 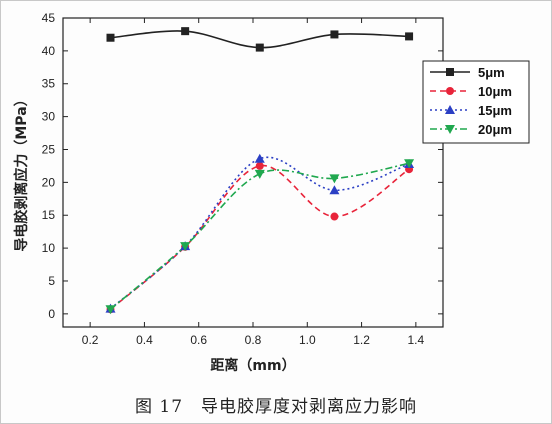 What do you see at coordinates (495, 110) in the screenshot?
I see `legend-label: 15μm` at bounding box center [495, 110].